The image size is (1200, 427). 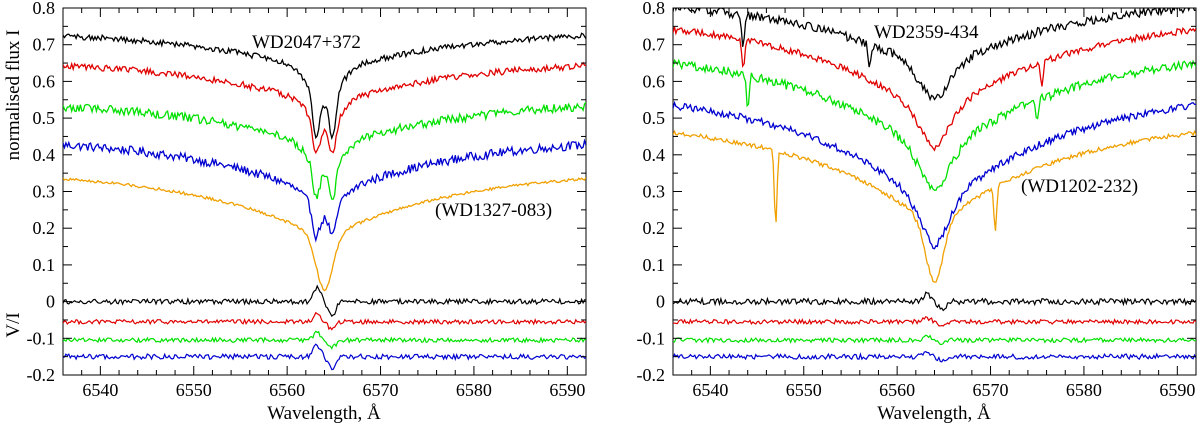 I want to click on annotation-main: WD2047+372, so click(x=306, y=42).